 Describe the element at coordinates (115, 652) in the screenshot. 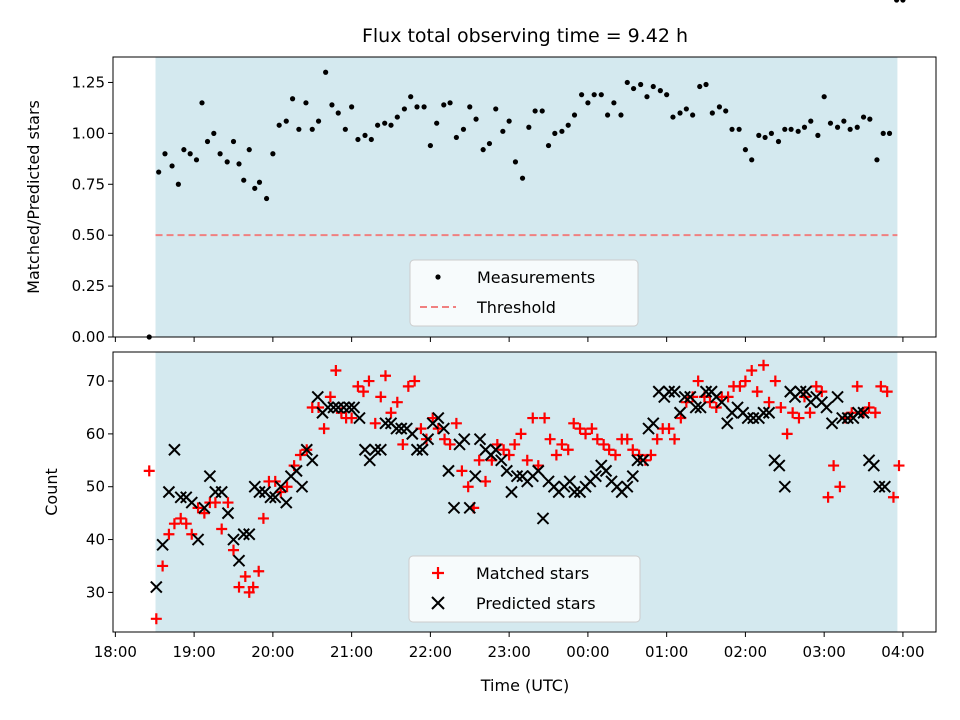

I see `bottom-x-tick-label: 18:00` at that location.